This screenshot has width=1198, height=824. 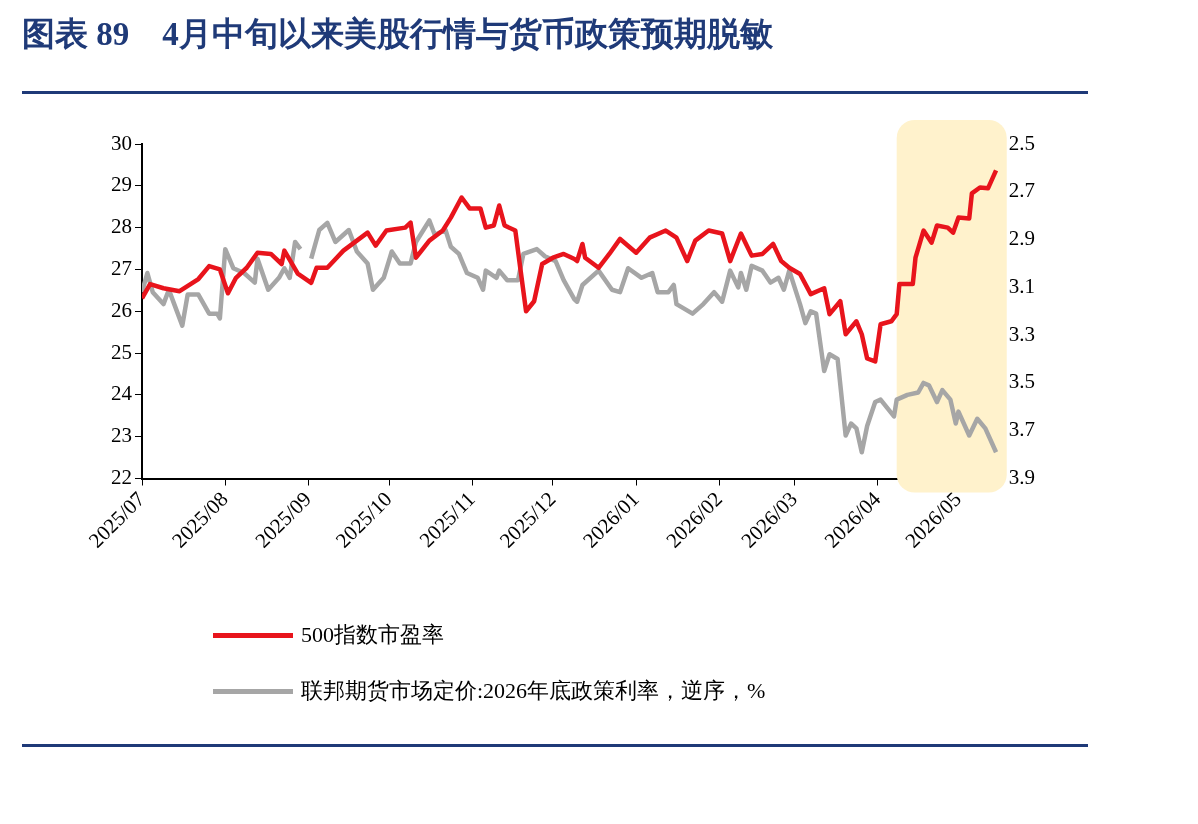 I want to click on y2-tick-label: 3.1, so click(x=1021, y=285).